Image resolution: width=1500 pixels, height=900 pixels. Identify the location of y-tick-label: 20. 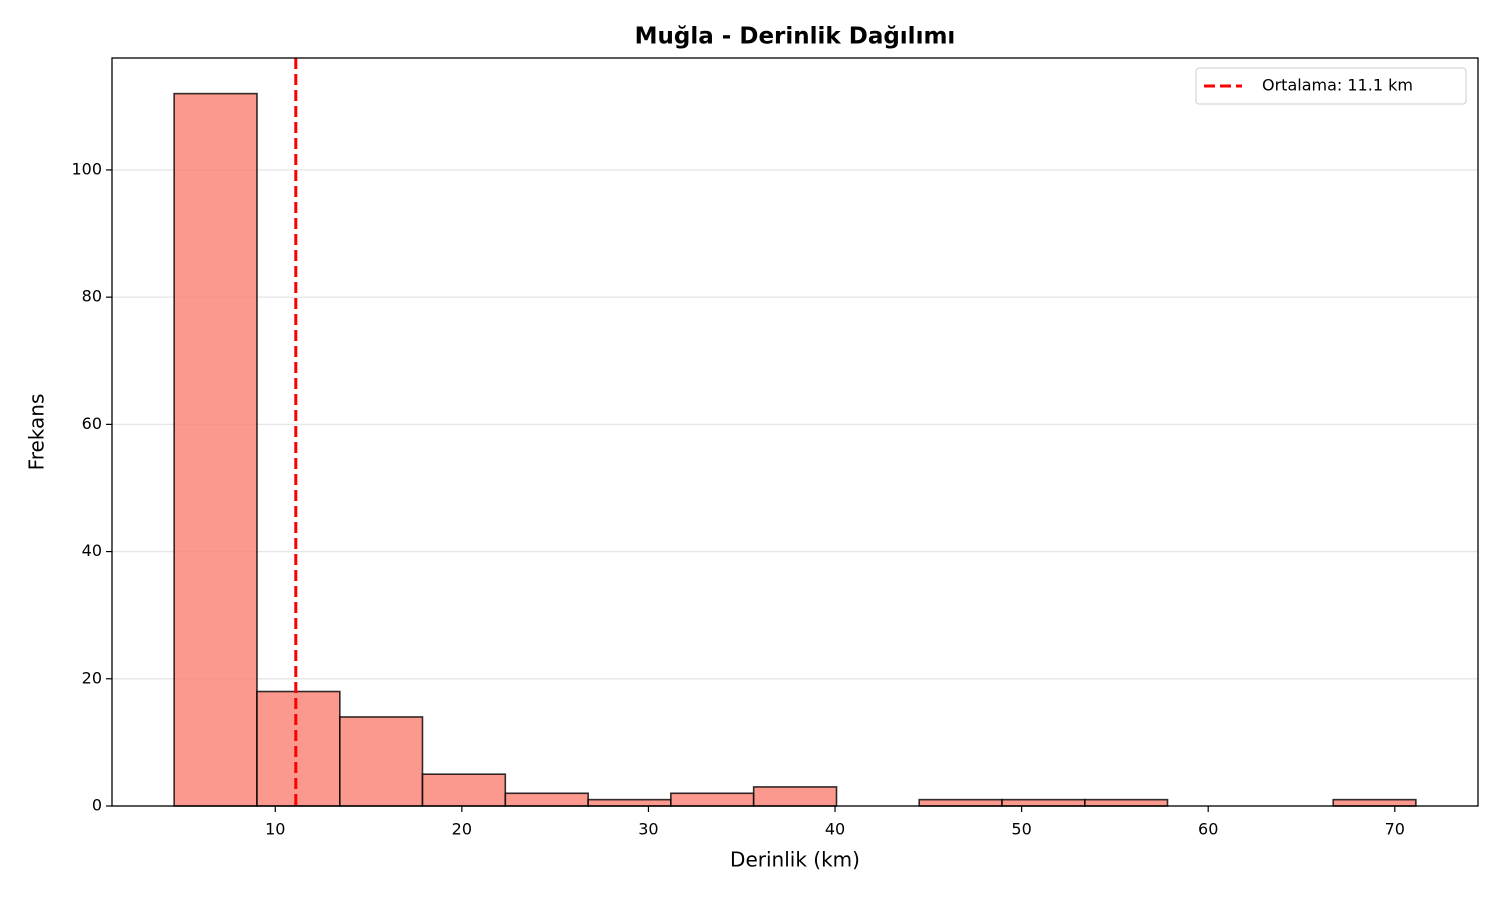
(92, 677).